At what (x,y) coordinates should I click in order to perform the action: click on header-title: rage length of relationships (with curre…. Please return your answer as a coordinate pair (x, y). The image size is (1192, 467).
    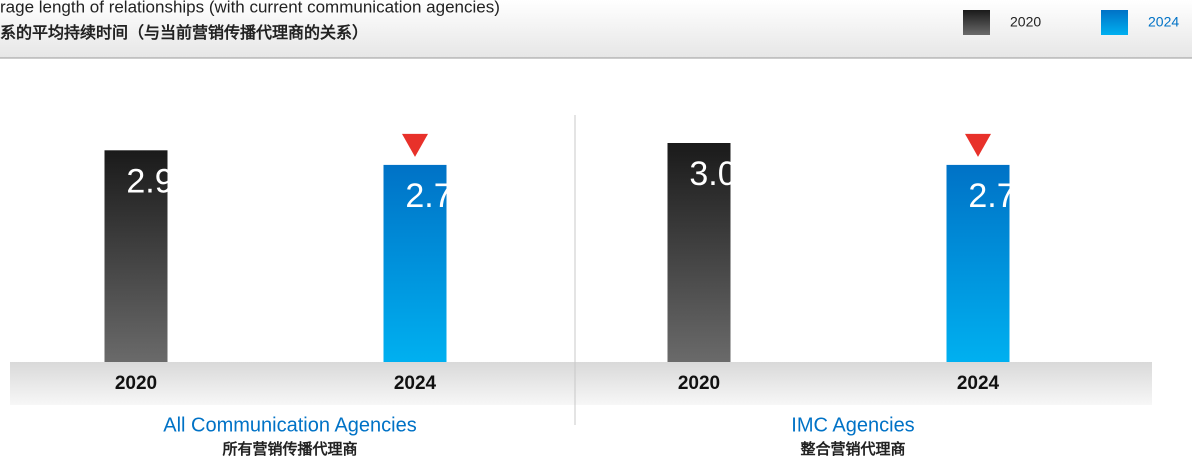
    Looking at the image, I should click on (250, 8).